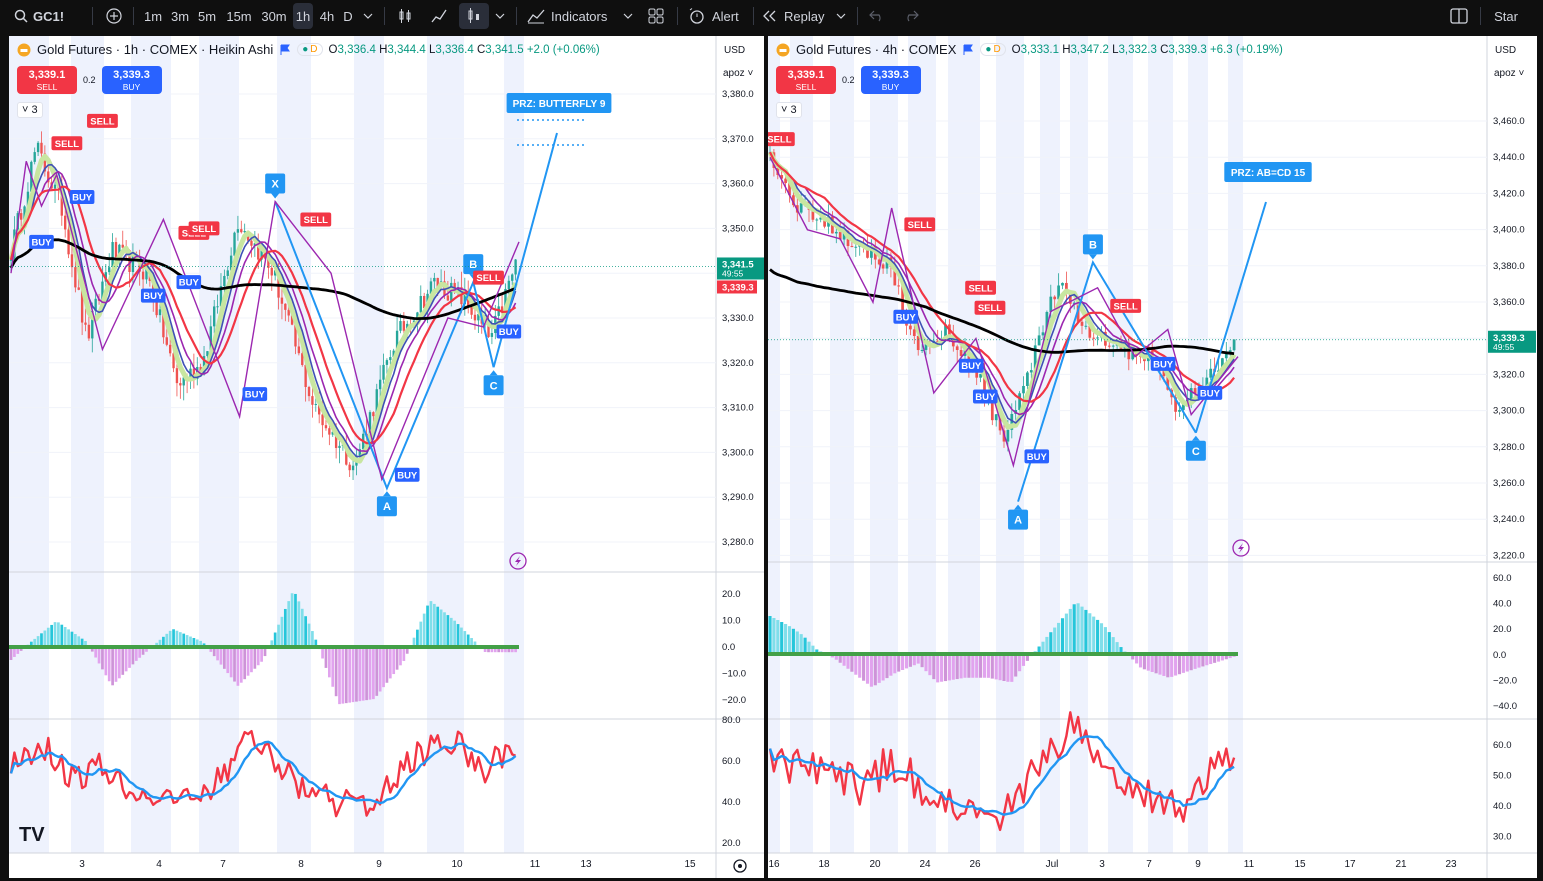 The width and height of the screenshot is (1543, 881). What do you see at coordinates (303, 16) in the screenshot?
I see `timeframe-1h: 1h` at bounding box center [303, 16].